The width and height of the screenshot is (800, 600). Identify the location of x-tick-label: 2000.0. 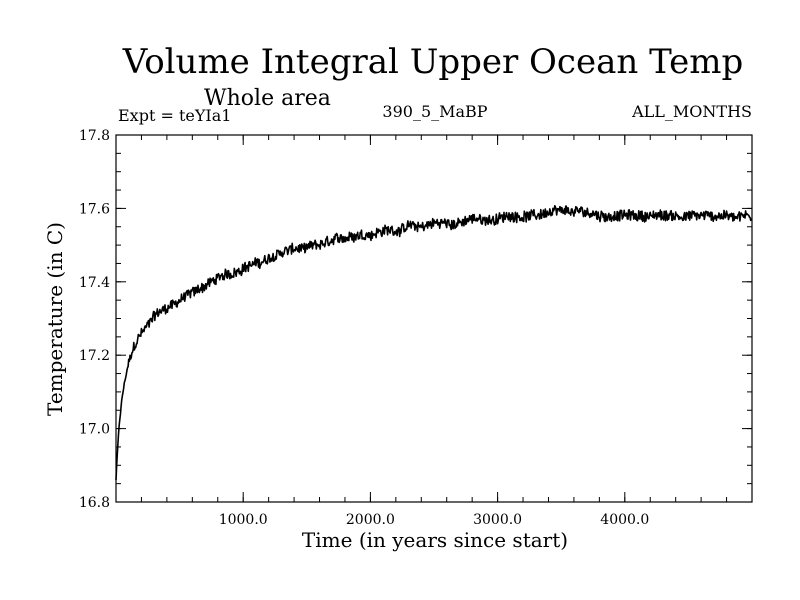
(370, 520).